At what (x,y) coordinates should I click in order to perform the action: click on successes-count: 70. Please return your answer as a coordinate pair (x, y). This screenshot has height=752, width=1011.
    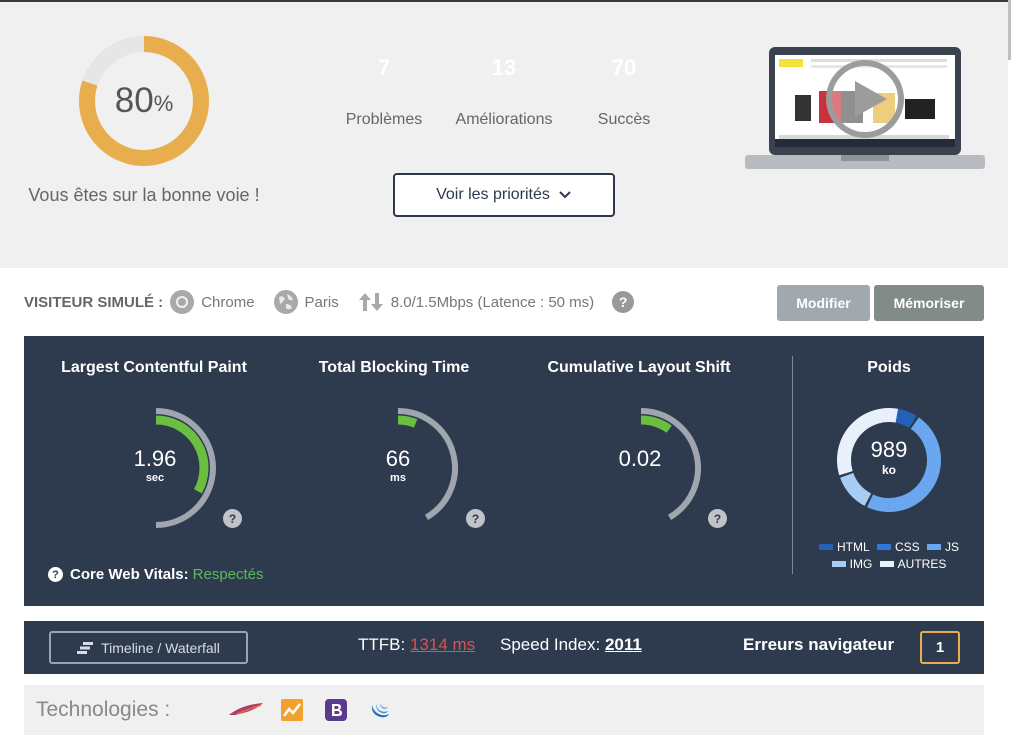
    Looking at the image, I should click on (624, 67).